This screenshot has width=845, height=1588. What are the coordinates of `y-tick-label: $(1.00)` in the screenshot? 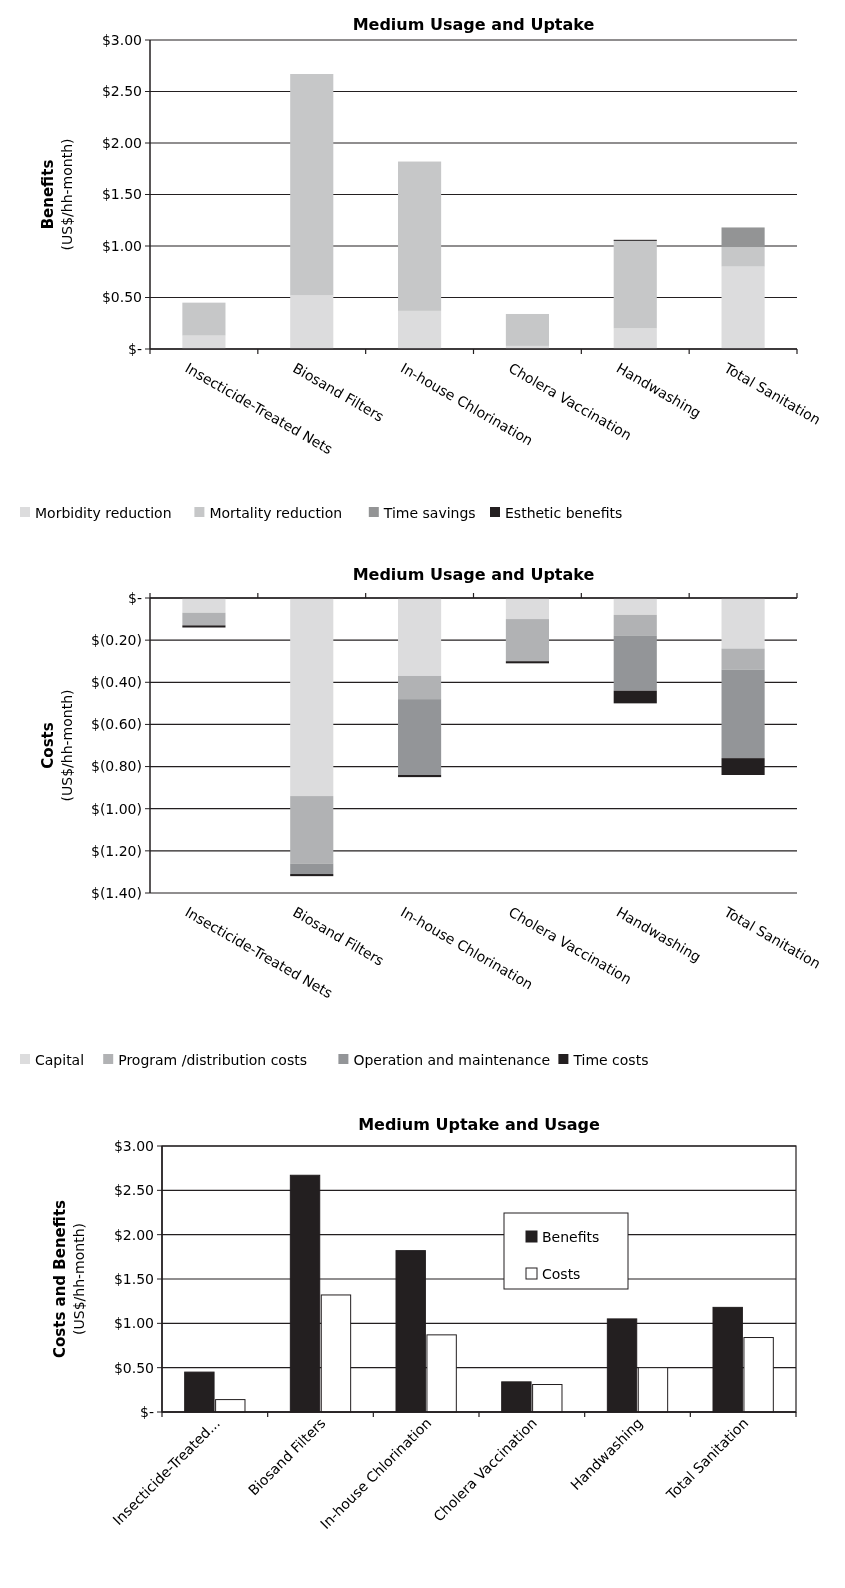 It's located at (116, 808).